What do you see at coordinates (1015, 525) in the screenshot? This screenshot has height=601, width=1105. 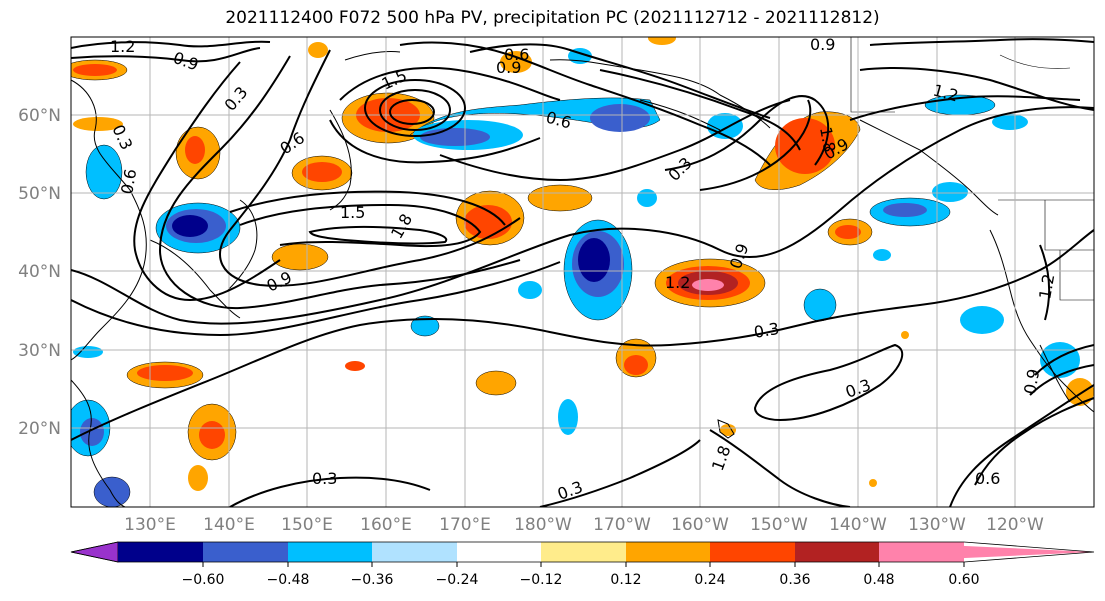 I see `lon-label: 120°W` at bounding box center [1015, 525].